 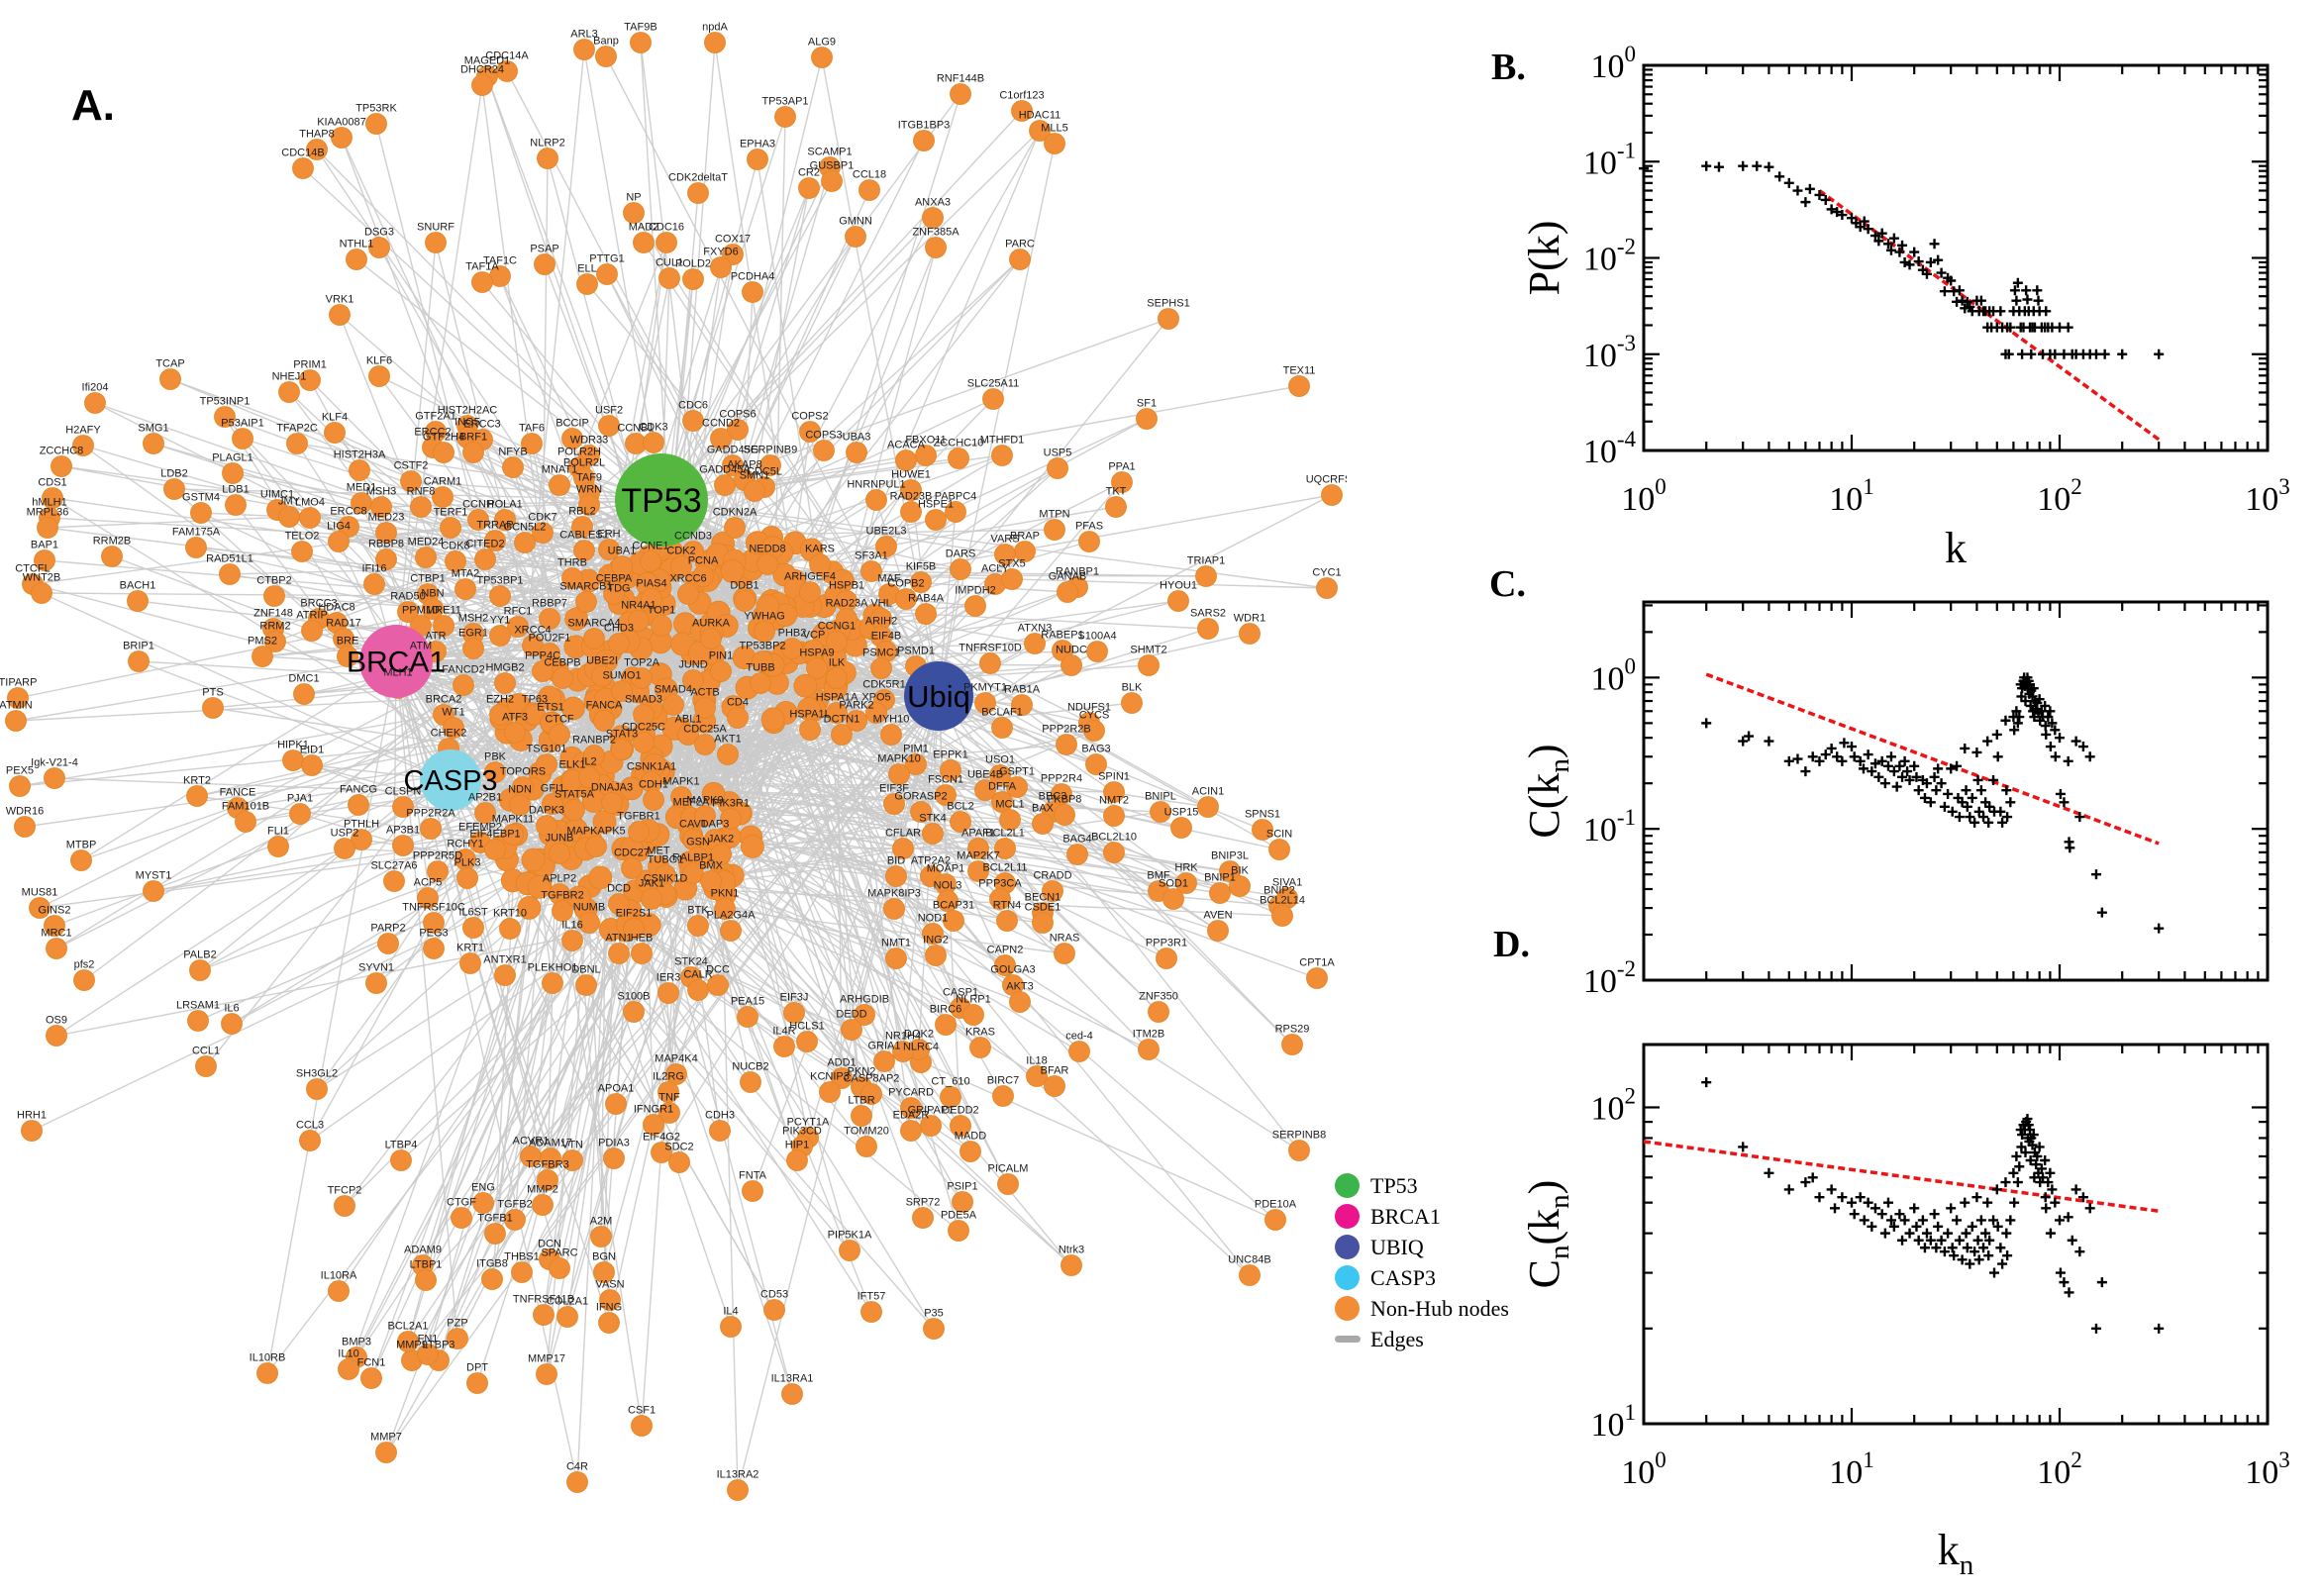 I want to click on network-node-label: BLK, so click(x=1133, y=688).